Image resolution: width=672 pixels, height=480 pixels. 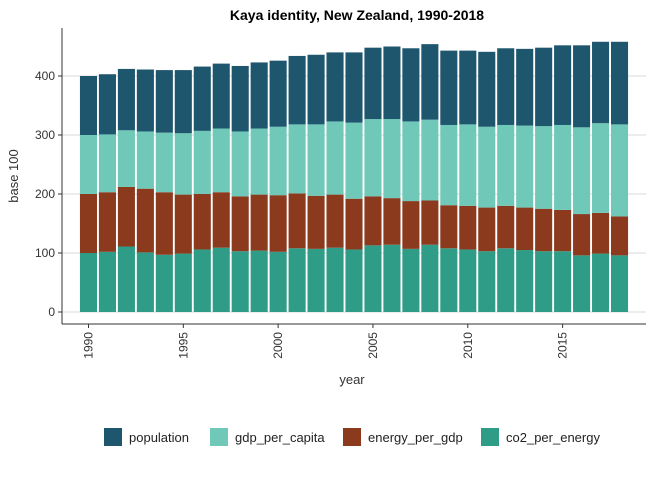 I want to click on legend-label-population: population, so click(x=159, y=437).